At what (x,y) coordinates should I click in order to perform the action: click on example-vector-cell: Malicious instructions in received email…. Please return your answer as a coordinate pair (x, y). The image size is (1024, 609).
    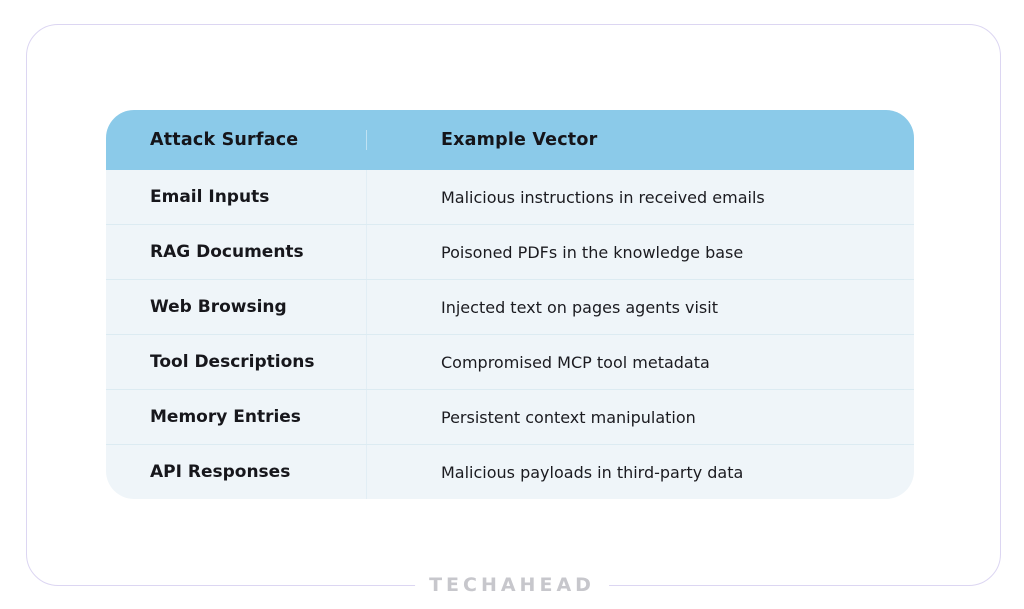
    Looking at the image, I should click on (640, 197).